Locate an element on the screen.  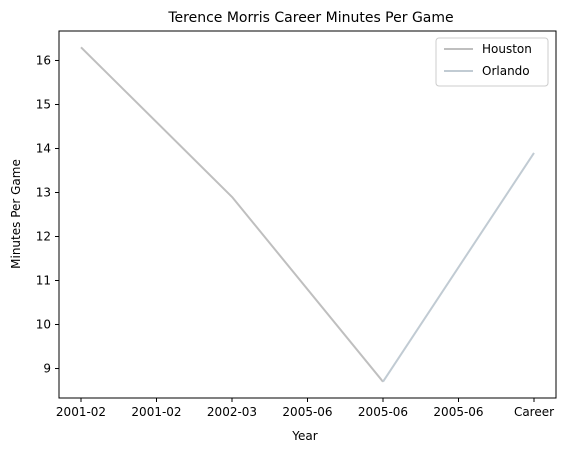
y-tick-label: 14 is located at coordinates (43, 148).